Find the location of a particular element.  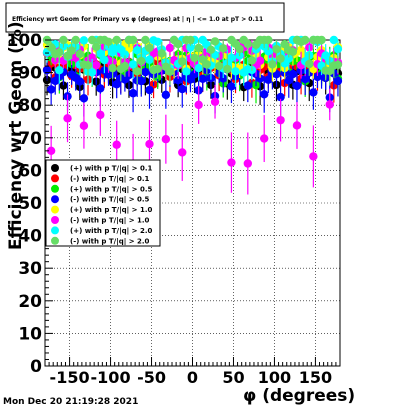

x-tick-label: -150 is located at coordinates (70, 377).